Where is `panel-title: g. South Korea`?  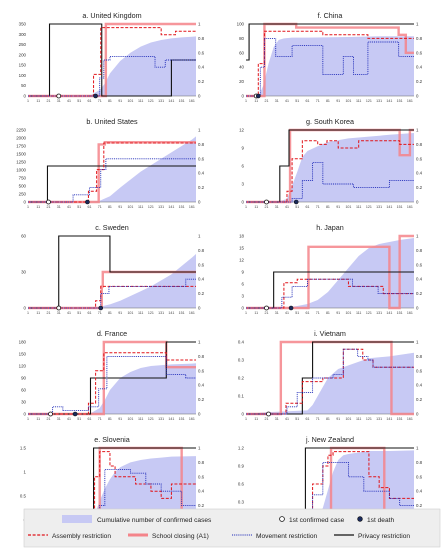 panel-title: g. South Korea is located at coordinates (330, 121).